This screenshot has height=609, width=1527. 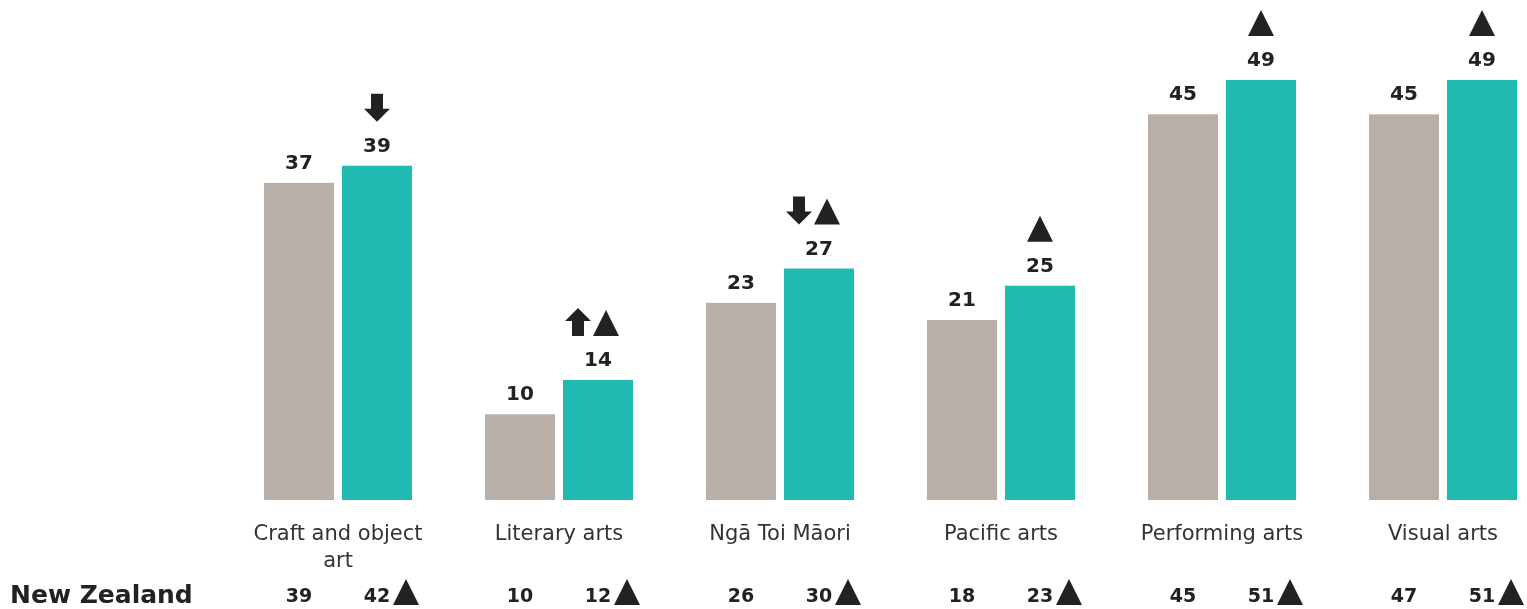 I want to click on x-tick-label: Visual arts, so click(x=1443, y=533).